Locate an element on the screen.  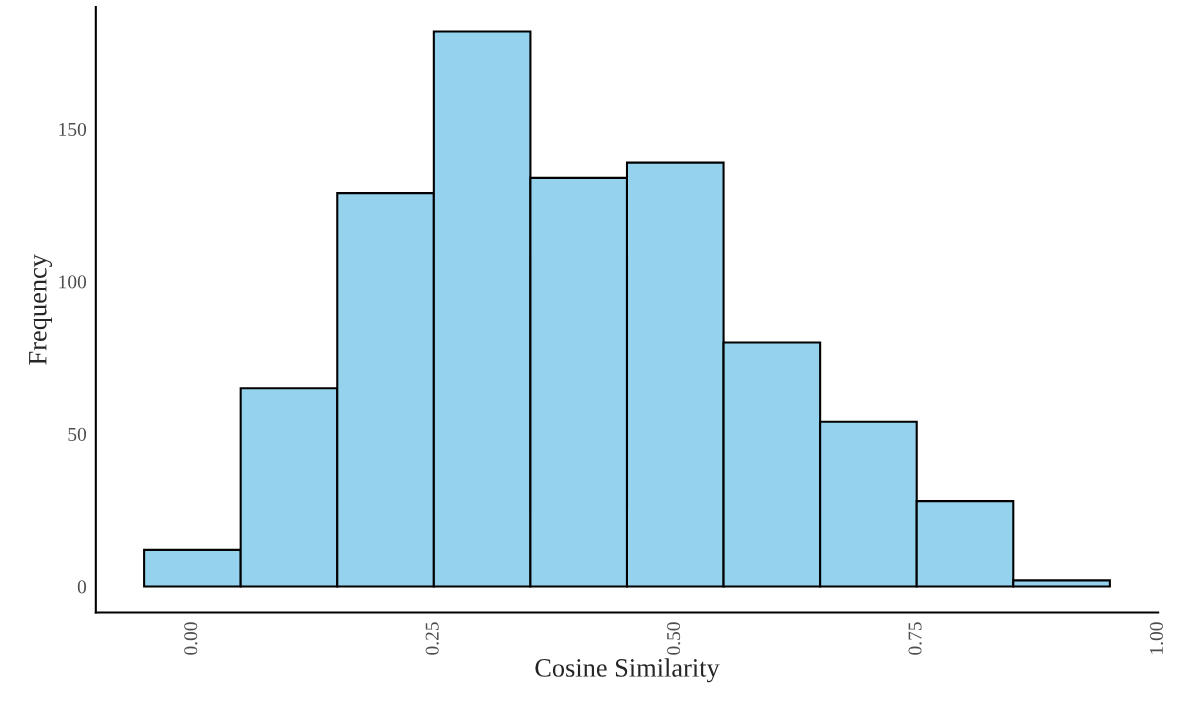
x-tick-label: 0.75 is located at coordinates (915, 638).